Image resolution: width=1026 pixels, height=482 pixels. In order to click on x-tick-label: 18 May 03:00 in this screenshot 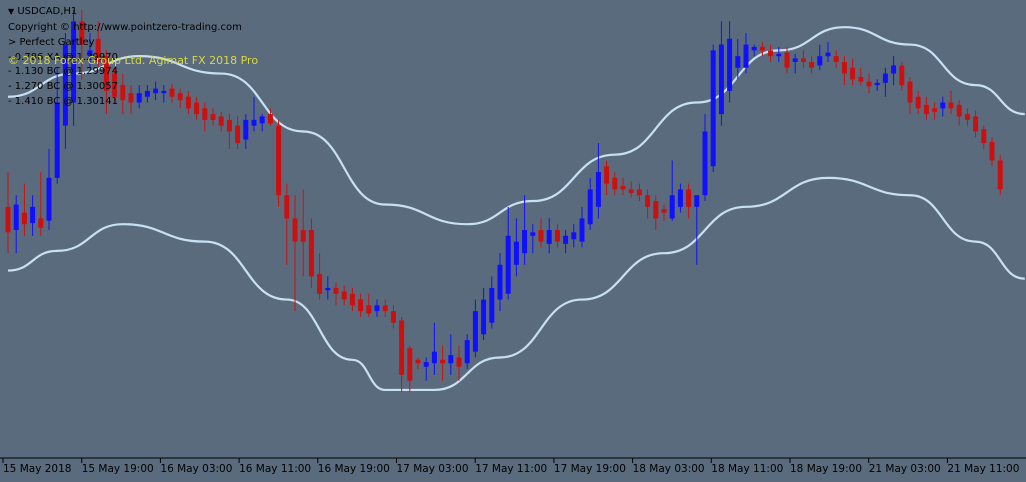, I will do `click(669, 469)`.